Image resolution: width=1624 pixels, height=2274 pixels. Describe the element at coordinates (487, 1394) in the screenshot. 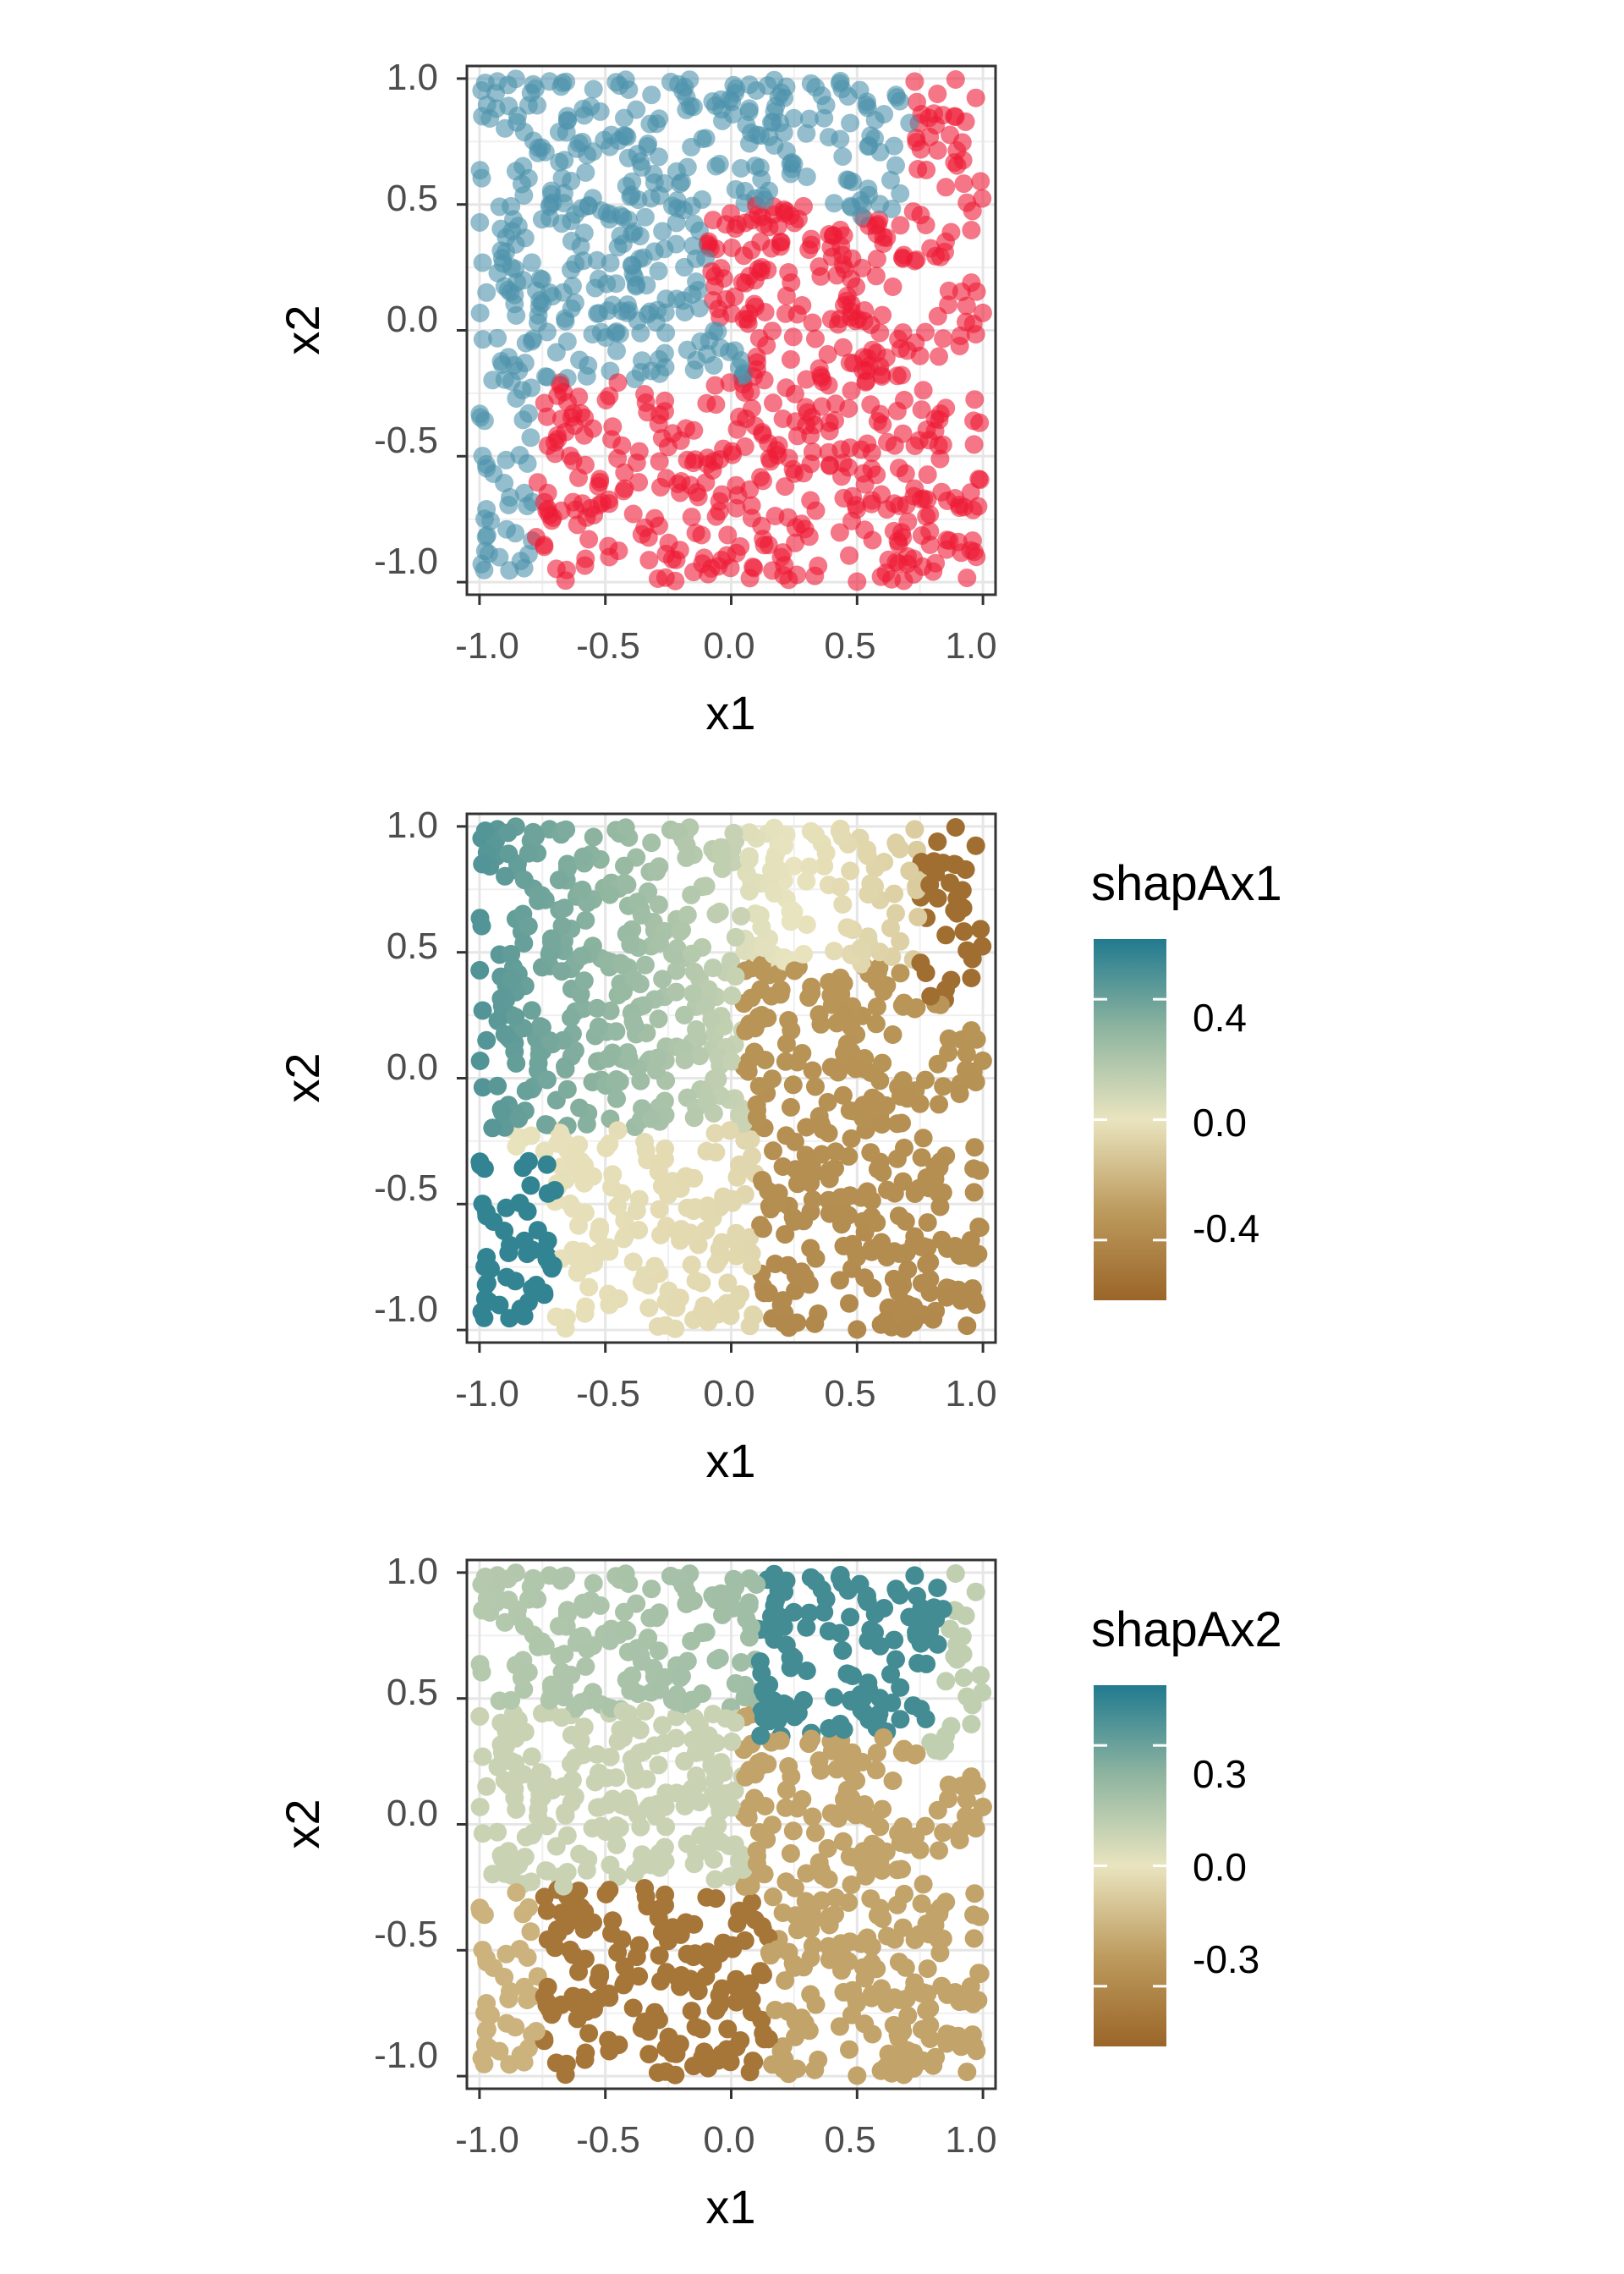

I see `x-tick-label: -1.0` at that location.